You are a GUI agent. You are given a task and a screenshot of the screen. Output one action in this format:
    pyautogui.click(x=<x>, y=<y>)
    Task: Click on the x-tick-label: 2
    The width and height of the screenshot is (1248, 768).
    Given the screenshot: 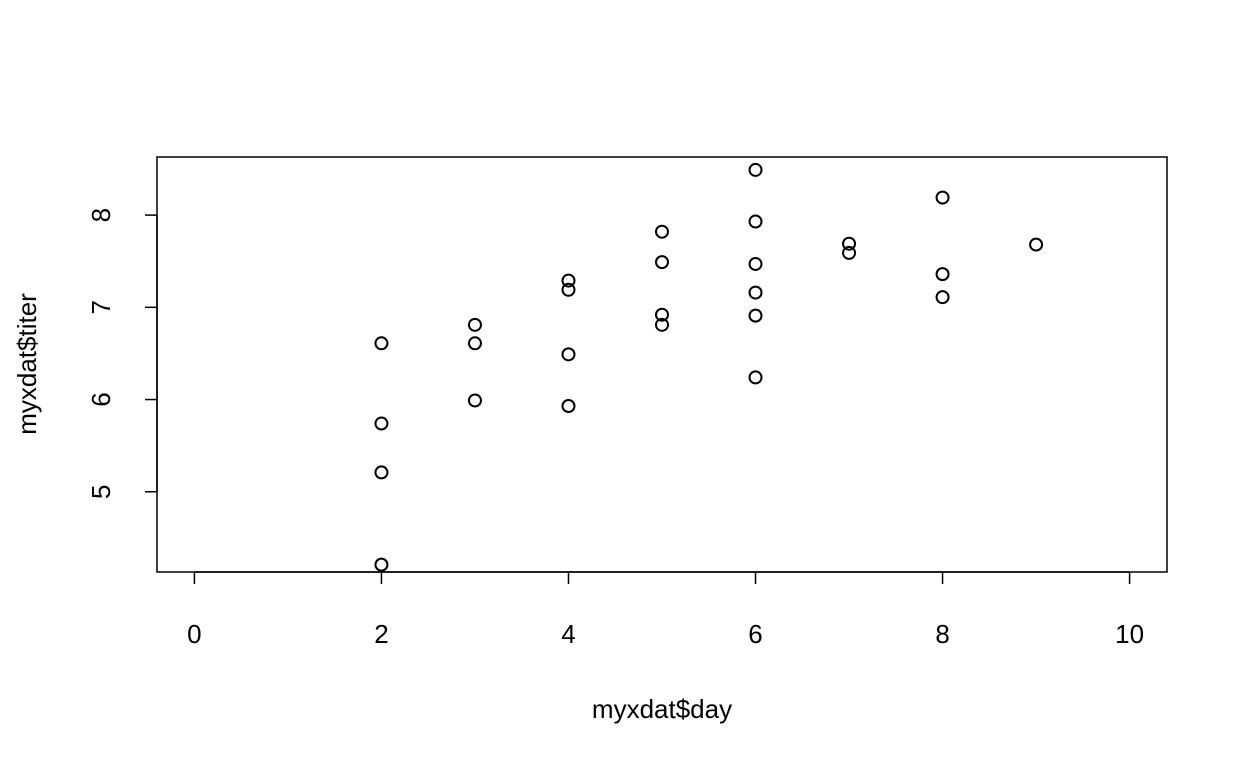 What is the action you would take?
    pyautogui.click(x=381, y=634)
    